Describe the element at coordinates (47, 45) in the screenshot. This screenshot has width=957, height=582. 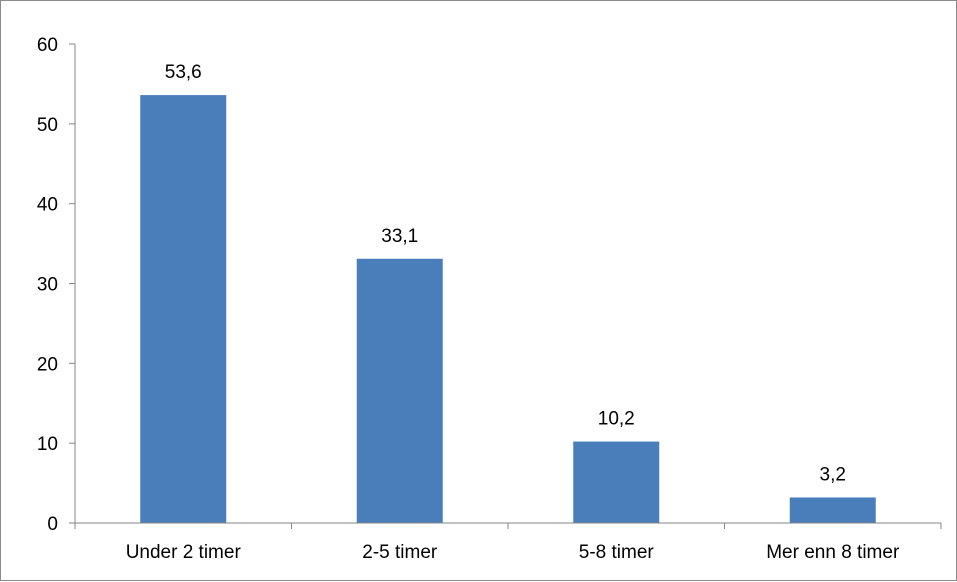
I see `y-tick-label: 60` at that location.